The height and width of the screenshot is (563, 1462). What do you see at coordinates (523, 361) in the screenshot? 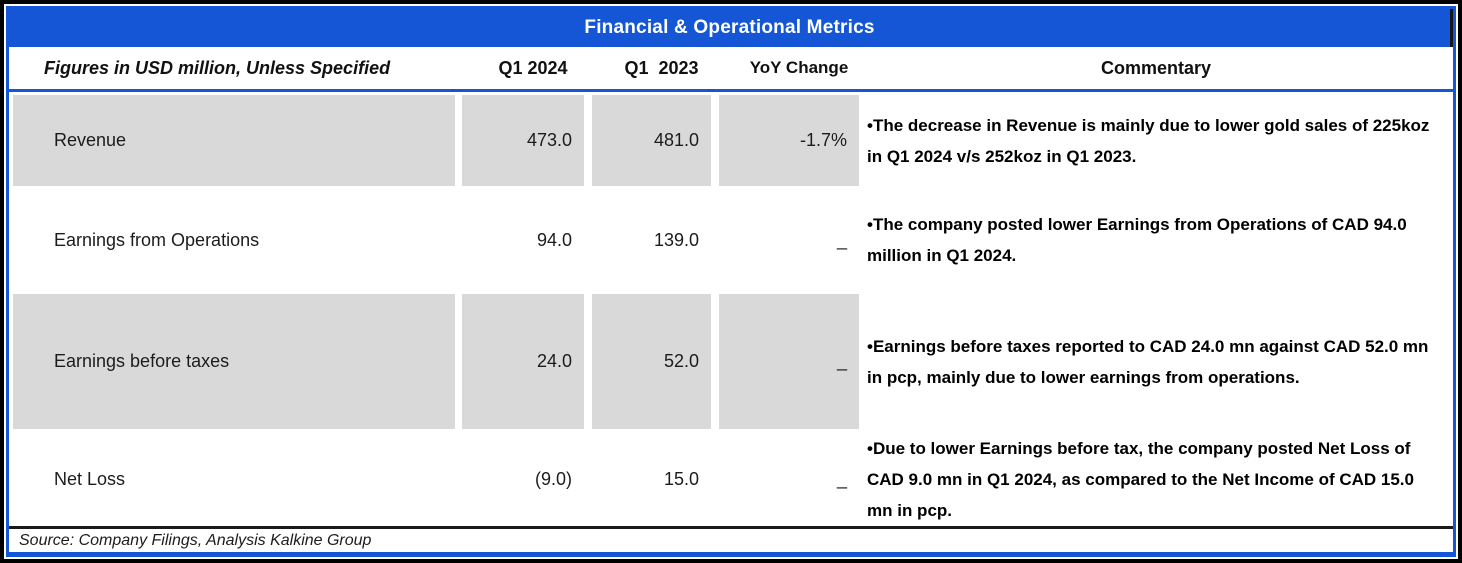
I see `value-q1-2024: 24.0` at bounding box center [523, 361].